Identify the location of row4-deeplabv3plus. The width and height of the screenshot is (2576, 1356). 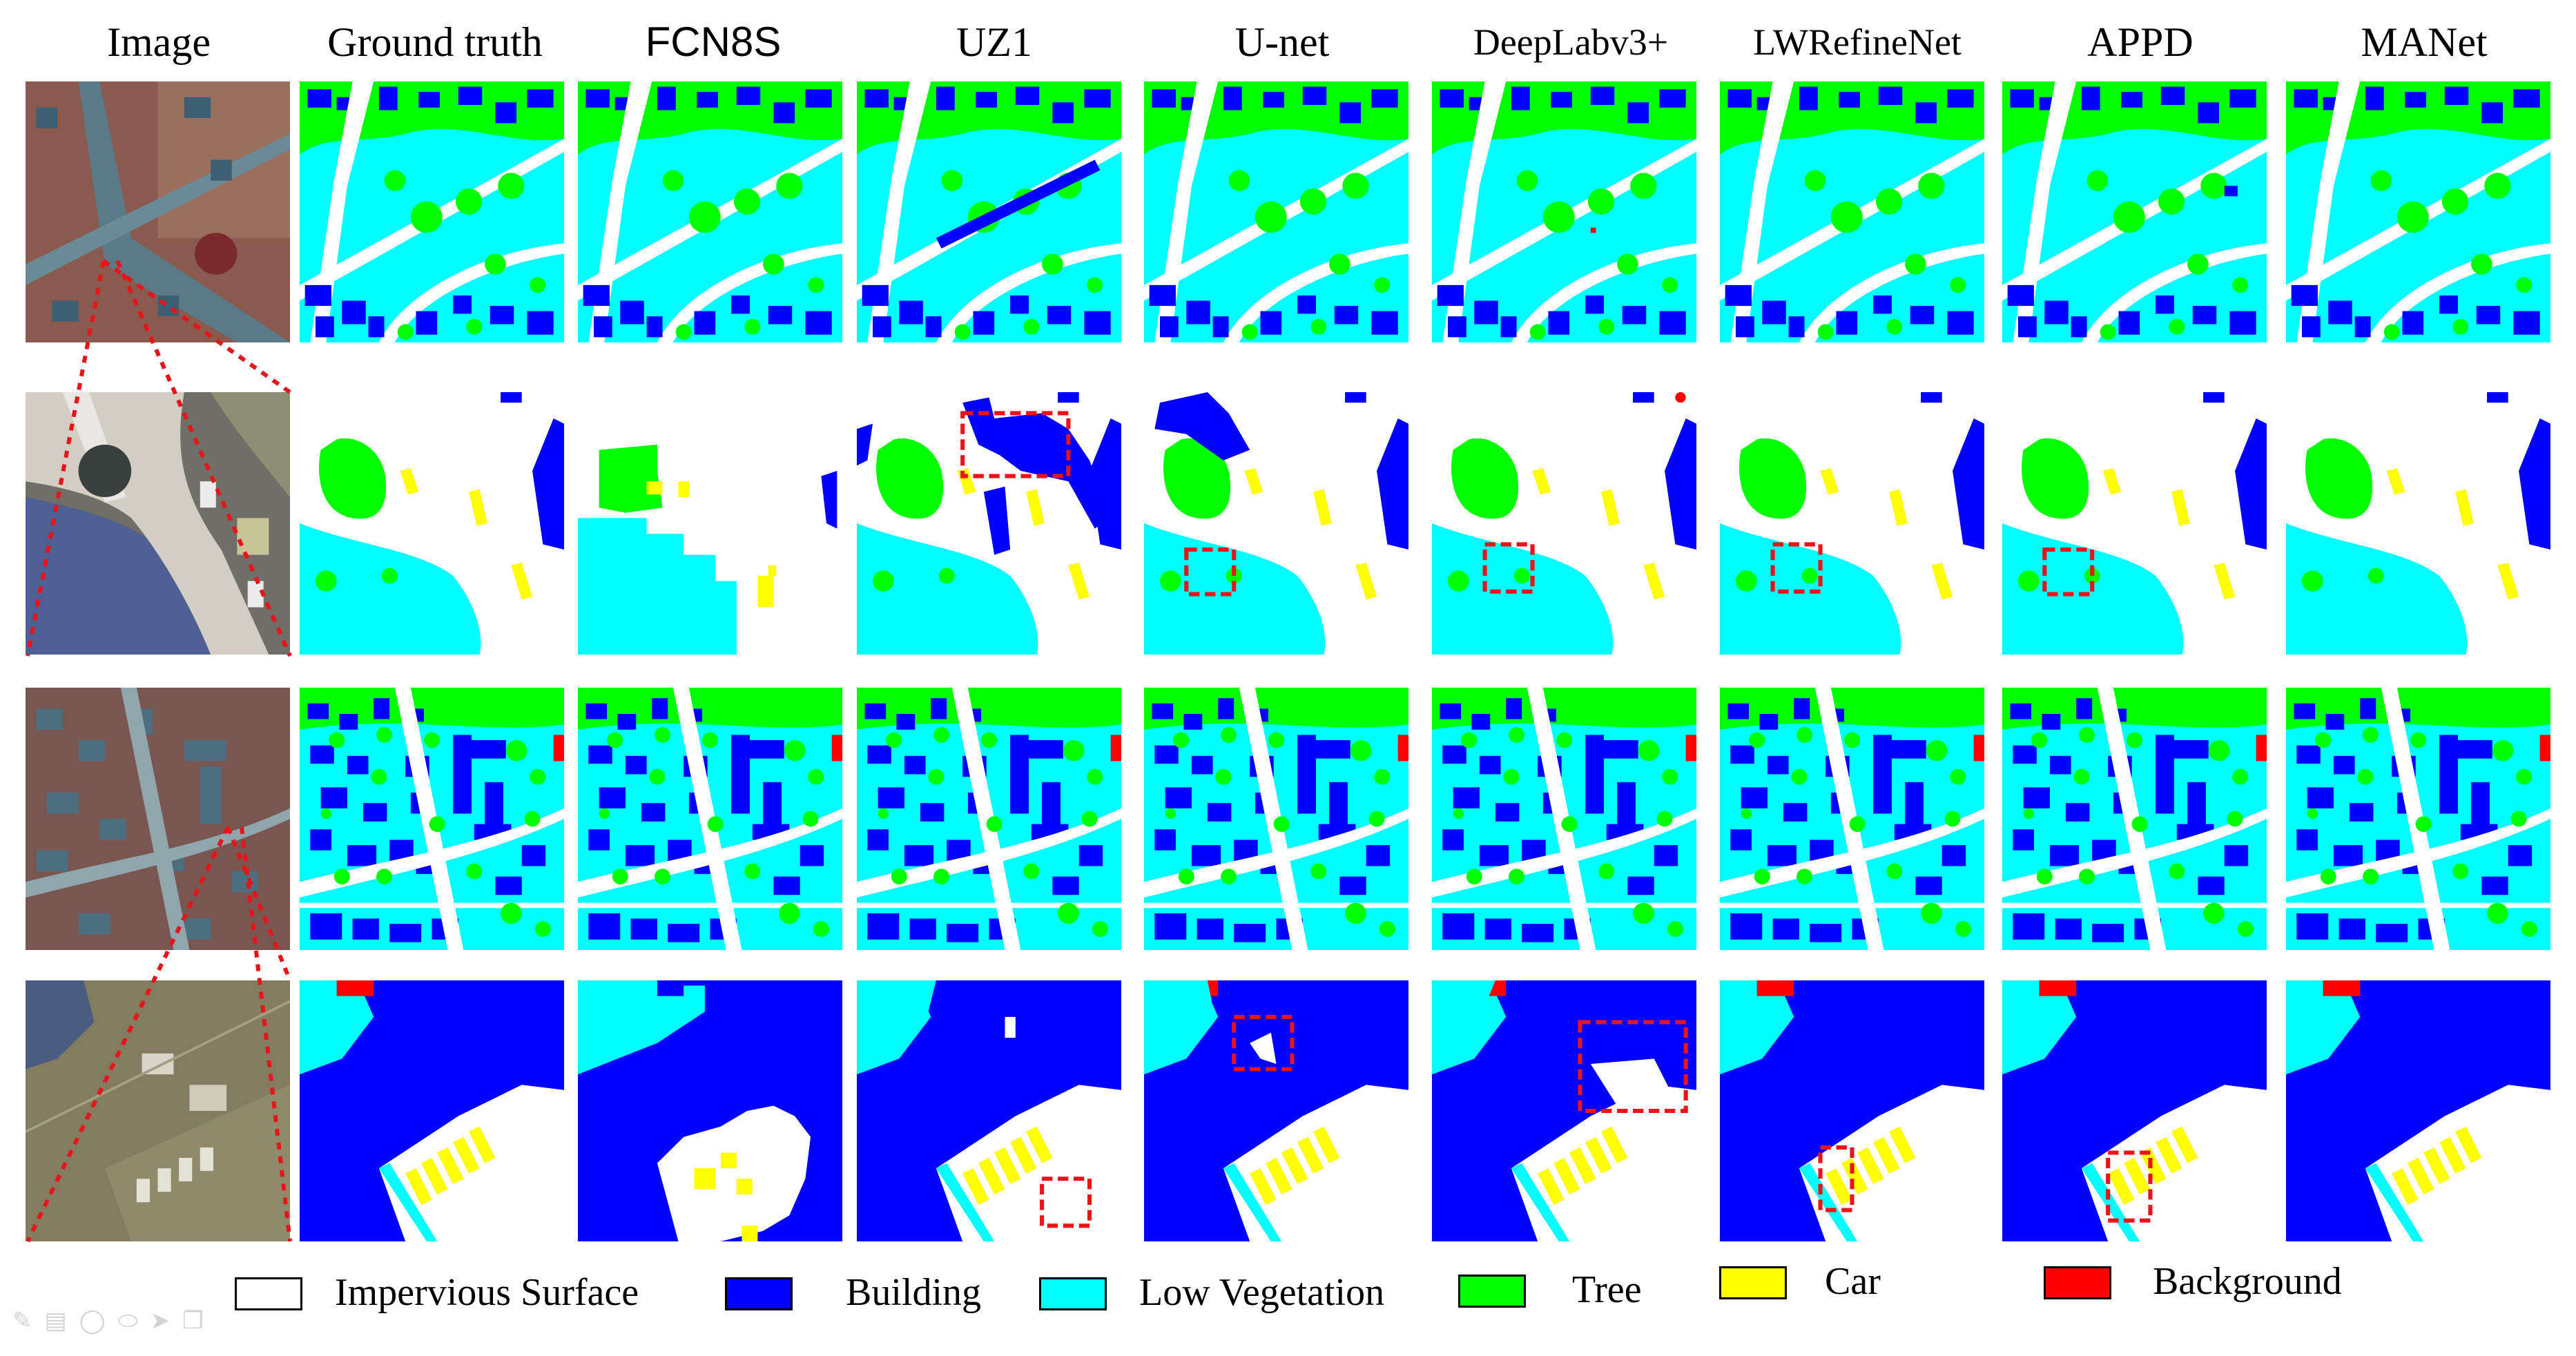
(1564, 1110).